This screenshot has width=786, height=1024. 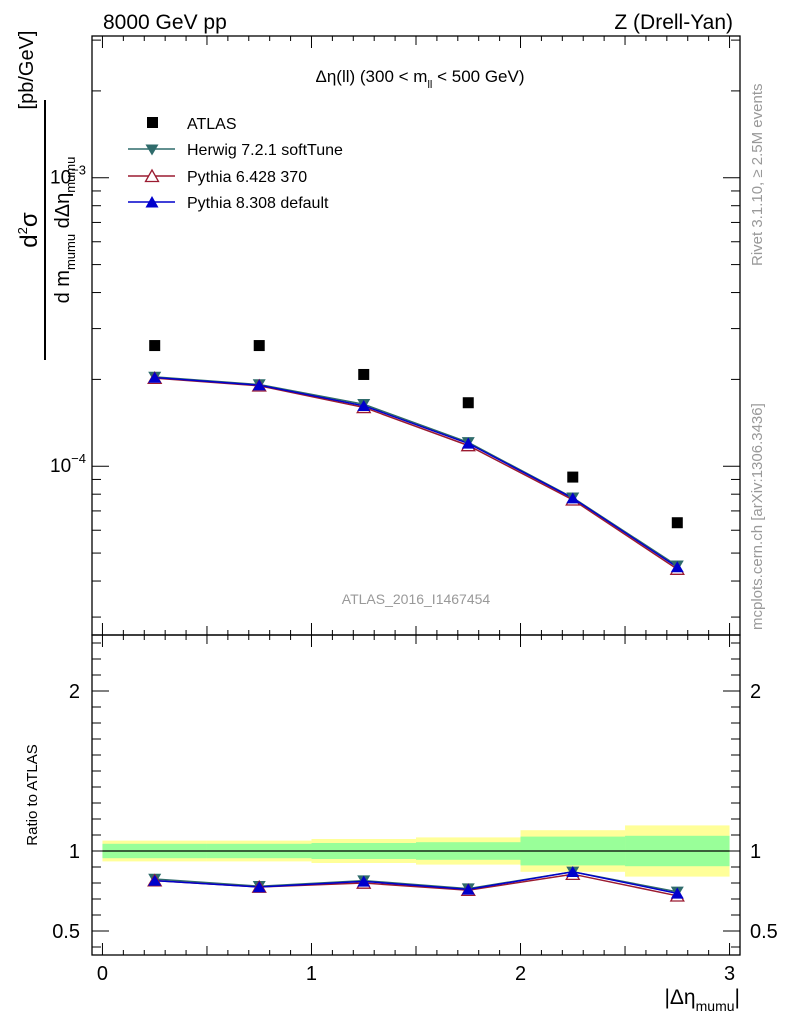 I want to click on ratio-y-tick-label-right: 2, so click(x=755, y=692).